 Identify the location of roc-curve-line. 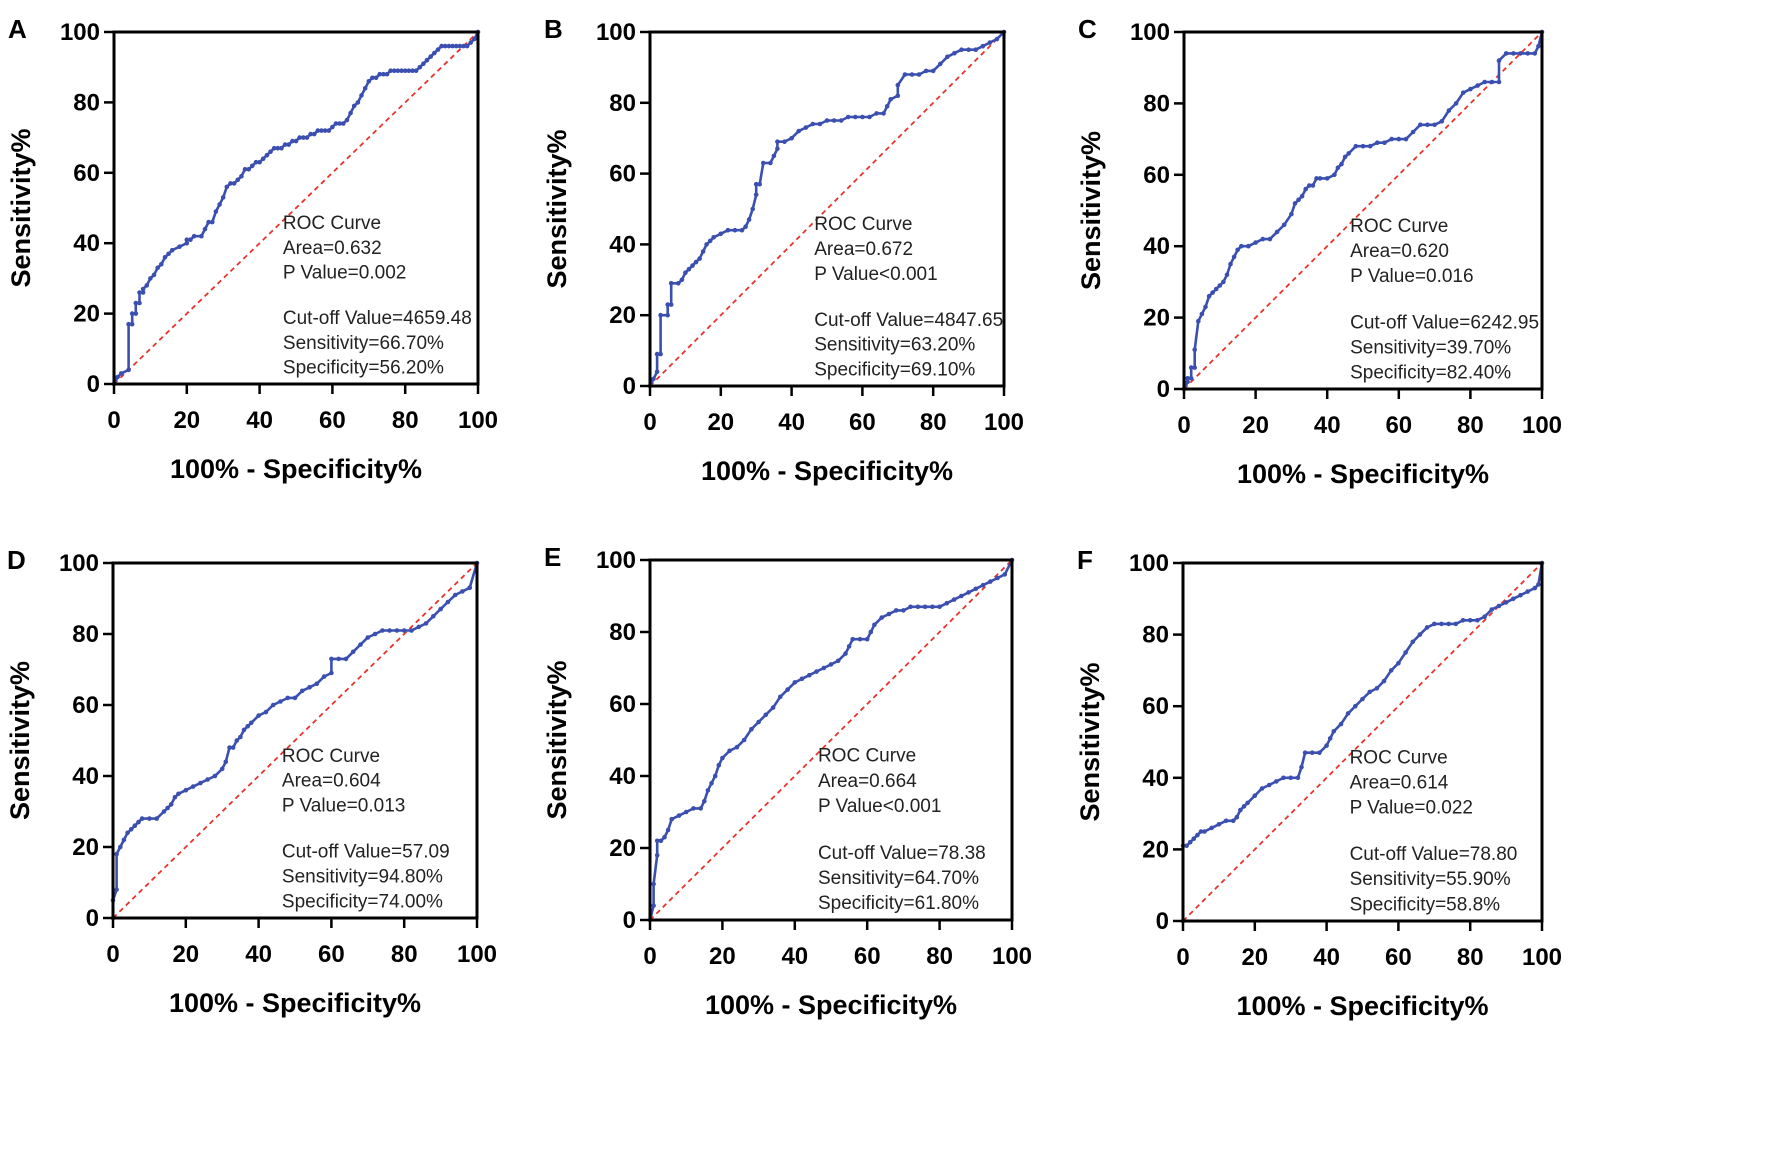
(826, 209).